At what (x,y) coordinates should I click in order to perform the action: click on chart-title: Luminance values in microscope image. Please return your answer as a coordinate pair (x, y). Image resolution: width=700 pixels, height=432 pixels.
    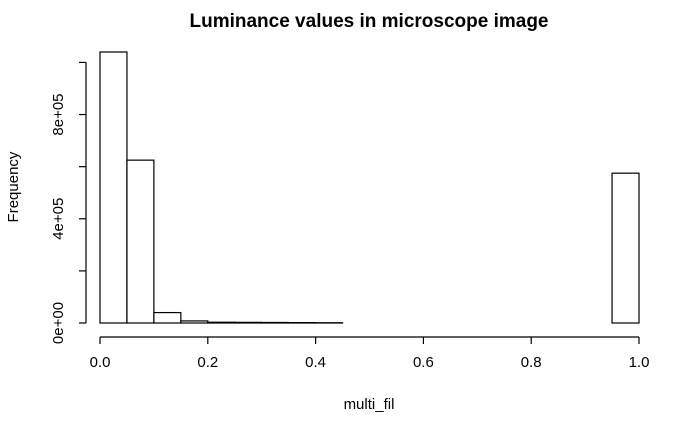
    Looking at the image, I should click on (368, 21).